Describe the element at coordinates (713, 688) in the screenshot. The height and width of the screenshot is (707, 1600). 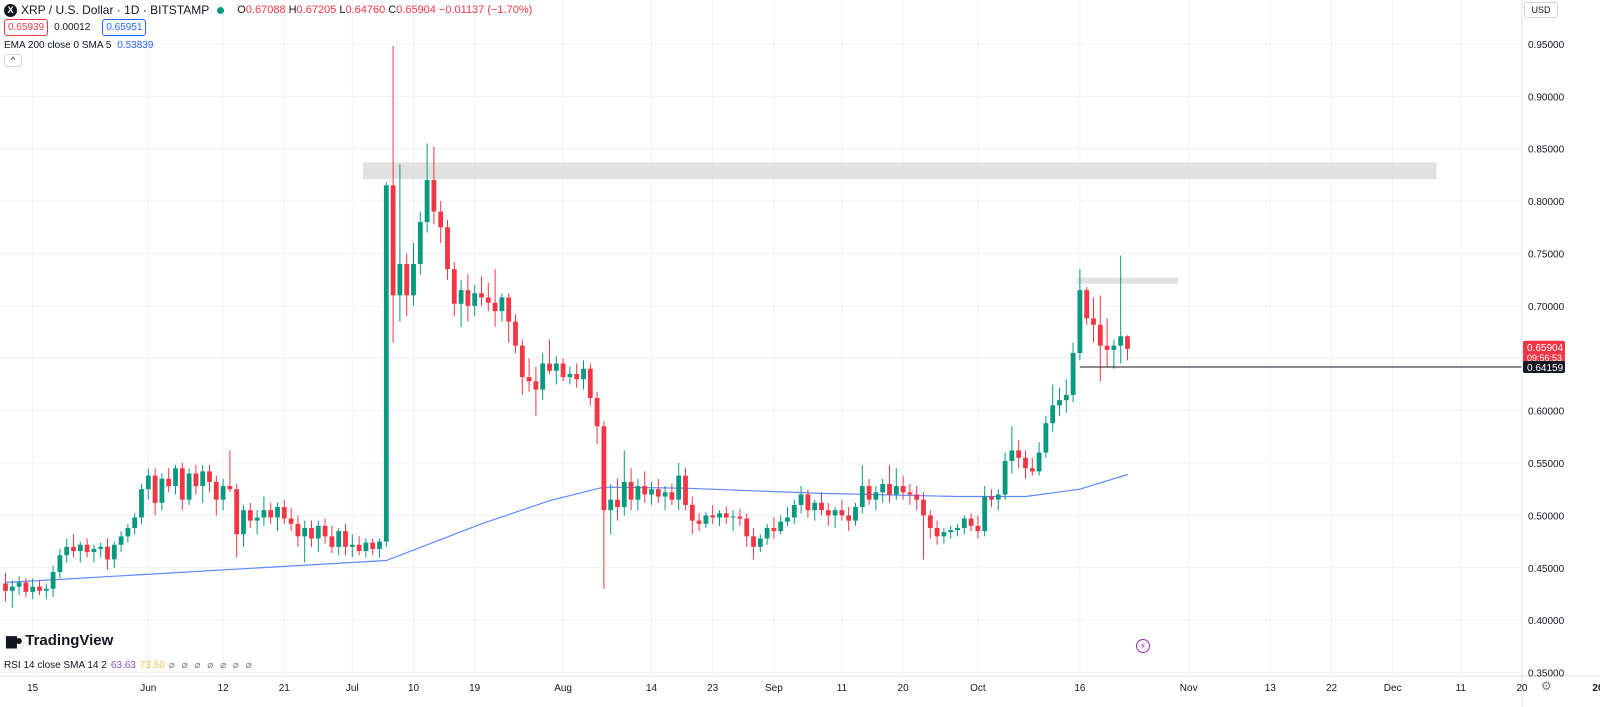
I see `x-tick-label: 23` at that location.